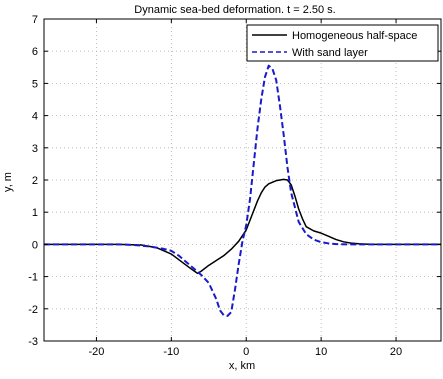 The image size is (443, 379). Describe the element at coordinates (35, 117) in the screenshot. I see `y-tick-label: 4` at that location.